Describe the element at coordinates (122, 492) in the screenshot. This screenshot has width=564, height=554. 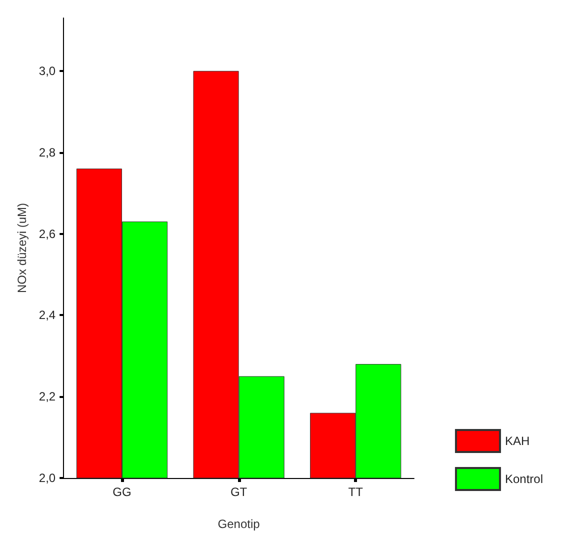
I see `x-tick-label: GG` at that location.